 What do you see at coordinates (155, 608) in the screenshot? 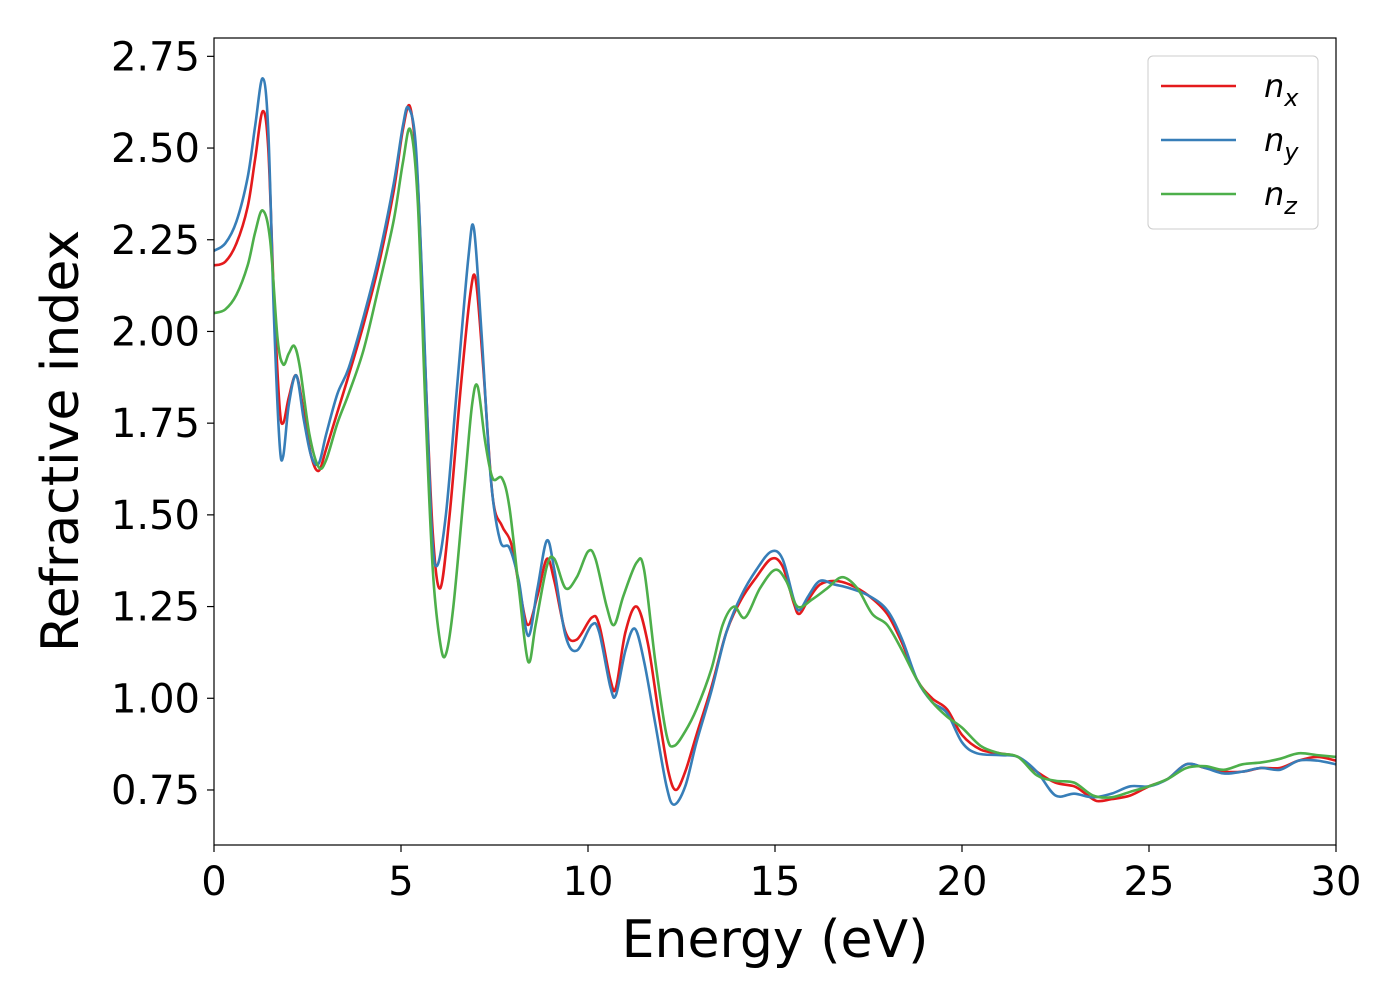
I see `y-tick-label: 1.25` at bounding box center [155, 608].